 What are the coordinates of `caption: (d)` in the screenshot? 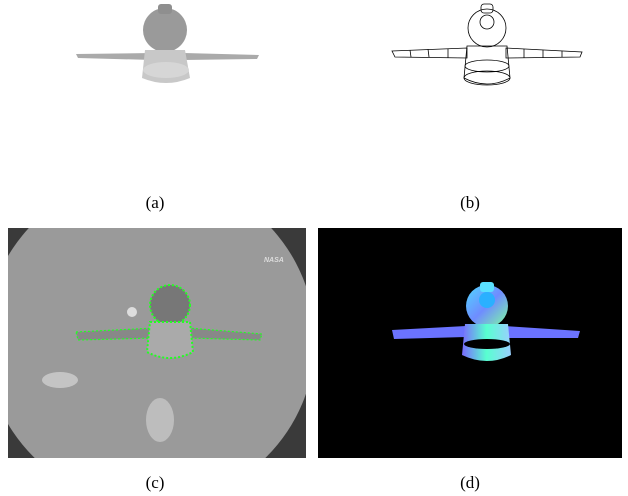 It's located at (470, 482).